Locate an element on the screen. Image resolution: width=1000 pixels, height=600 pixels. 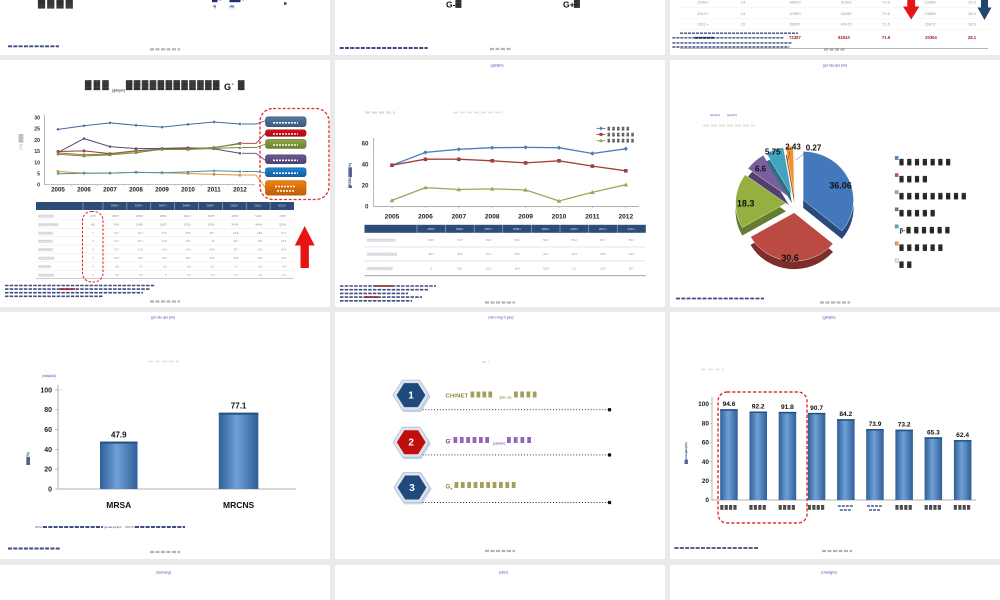
svg-text: (pú táo-qiú jūn) is located at coordinates (835, 66).